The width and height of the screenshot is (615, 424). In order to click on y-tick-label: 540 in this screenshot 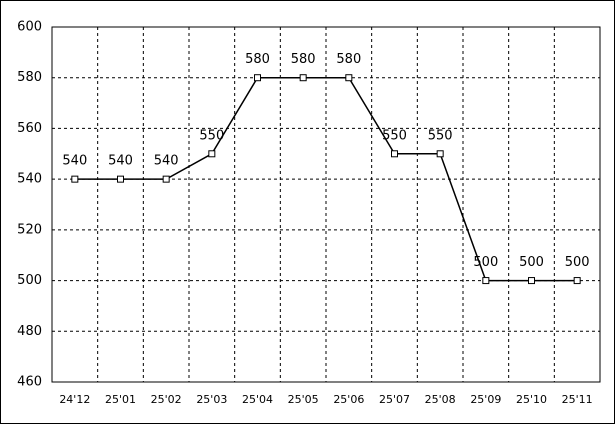, I will do `click(29, 179)`.